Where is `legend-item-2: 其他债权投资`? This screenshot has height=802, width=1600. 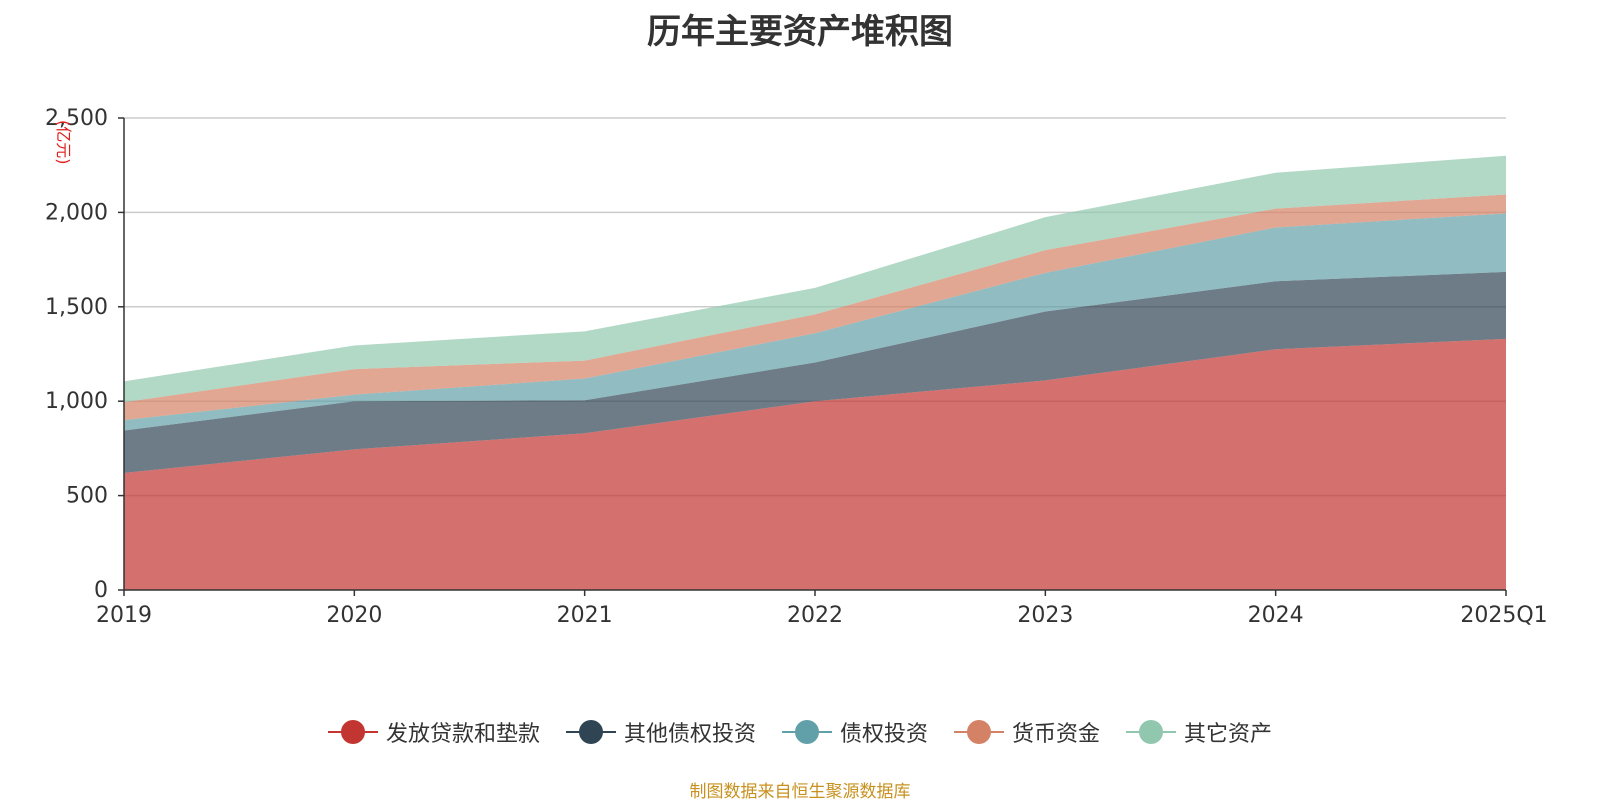 legend-item-2: 其他债权投资 is located at coordinates (660, 732).